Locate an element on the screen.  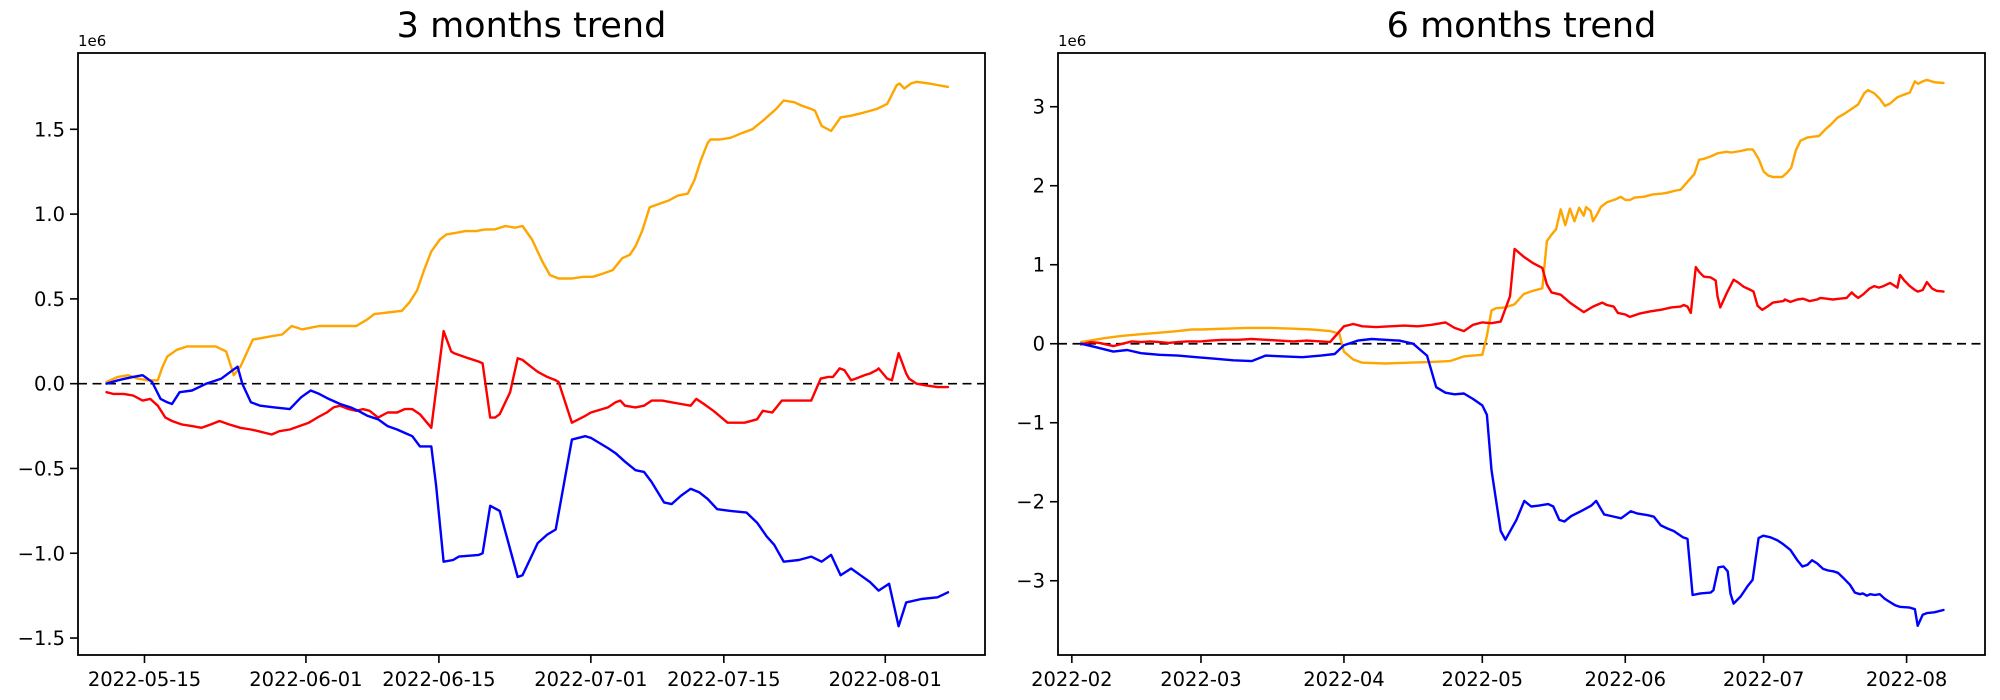
y-tick-label: 0.0 is located at coordinates (49, 384).